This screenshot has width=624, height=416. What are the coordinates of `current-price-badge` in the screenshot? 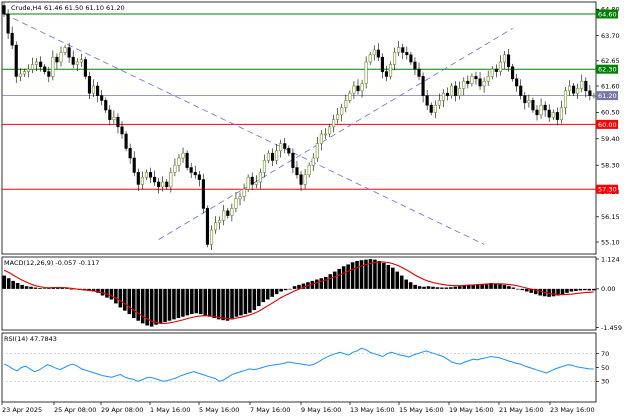 It's located at (607, 96).